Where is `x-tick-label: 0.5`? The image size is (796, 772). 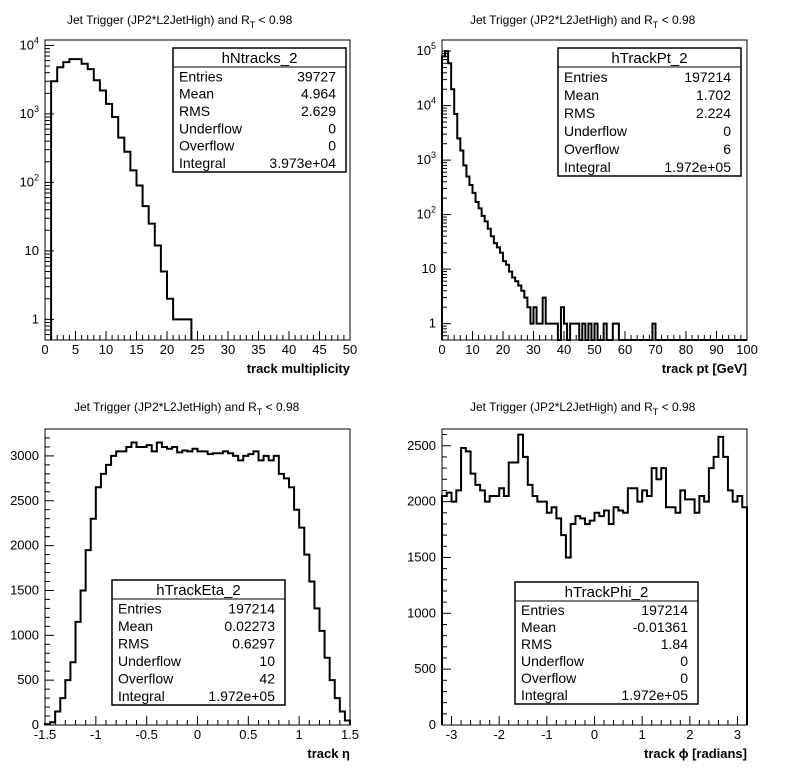
x-tick-label: 0.5 is located at coordinates (248, 734).